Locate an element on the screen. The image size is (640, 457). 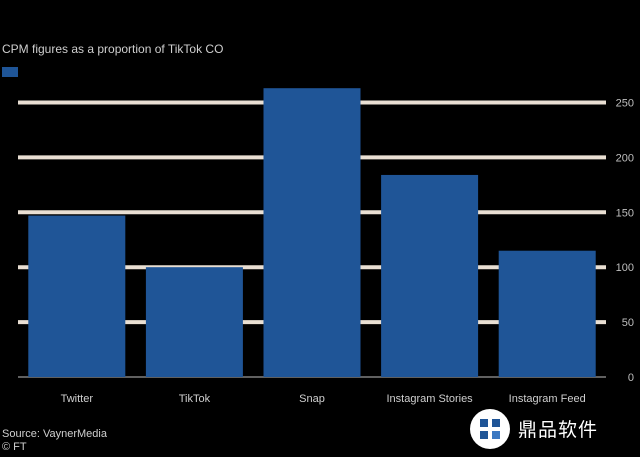
x-tick-label: Snap is located at coordinates (312, 399).